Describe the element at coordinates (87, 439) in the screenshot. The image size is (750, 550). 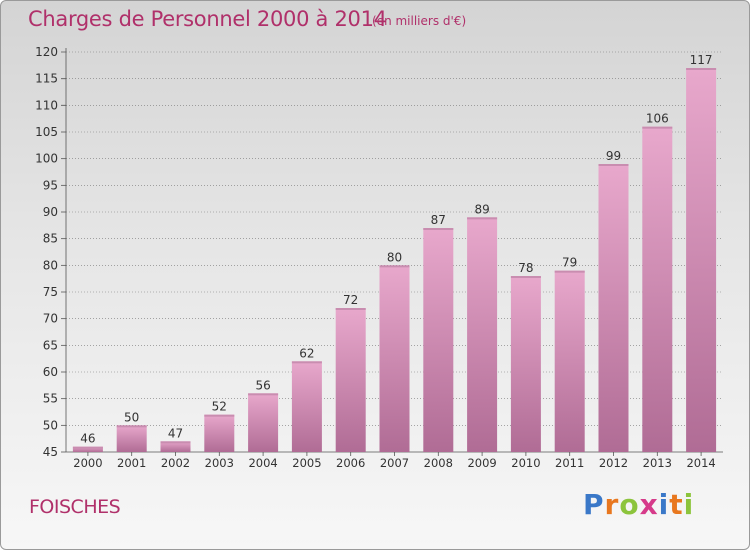
I see `value-label-2000: 46` at that location.